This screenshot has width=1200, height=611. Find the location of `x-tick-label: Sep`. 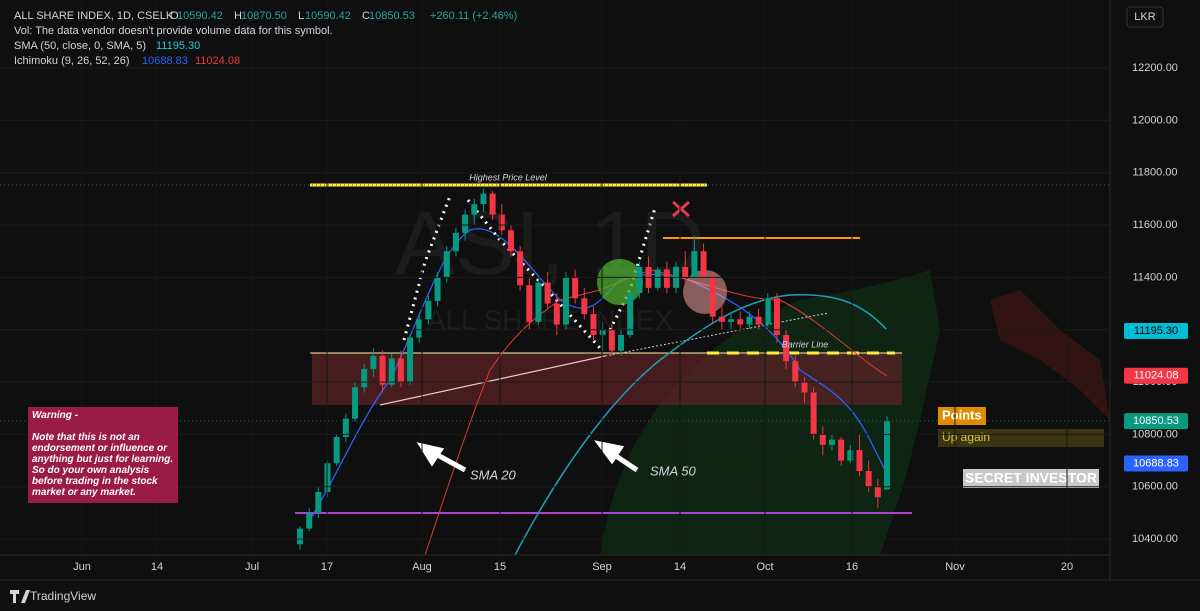

x-tick-label: Sep is located at coordinates (602, 567).